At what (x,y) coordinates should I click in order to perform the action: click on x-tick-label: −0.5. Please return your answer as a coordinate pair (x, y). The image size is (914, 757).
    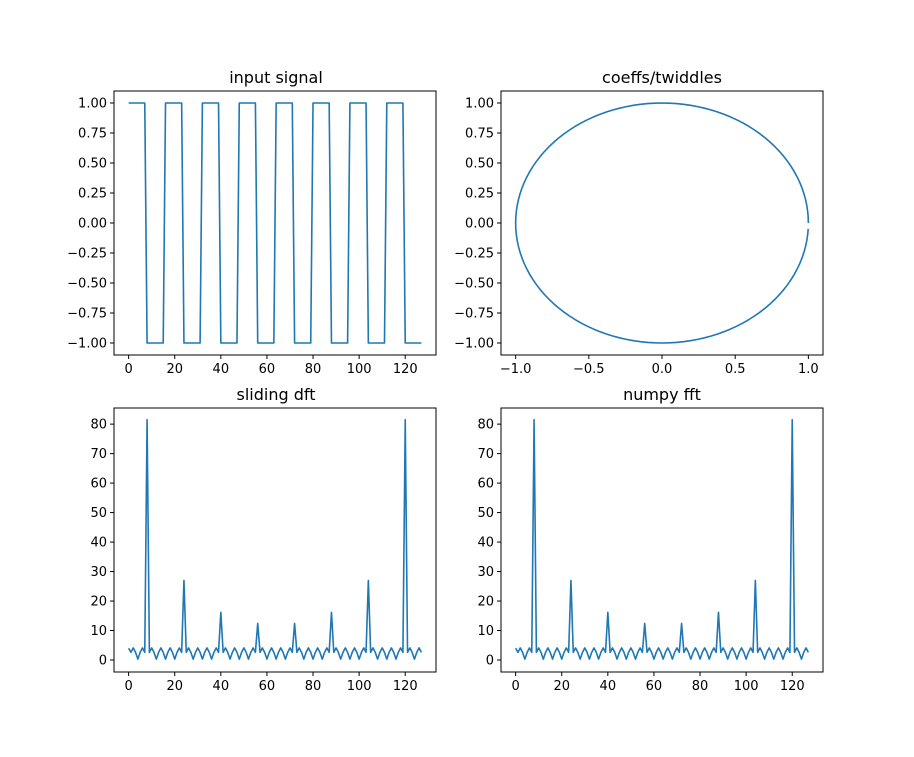
    Looking at the image, I should click on (589, 369).